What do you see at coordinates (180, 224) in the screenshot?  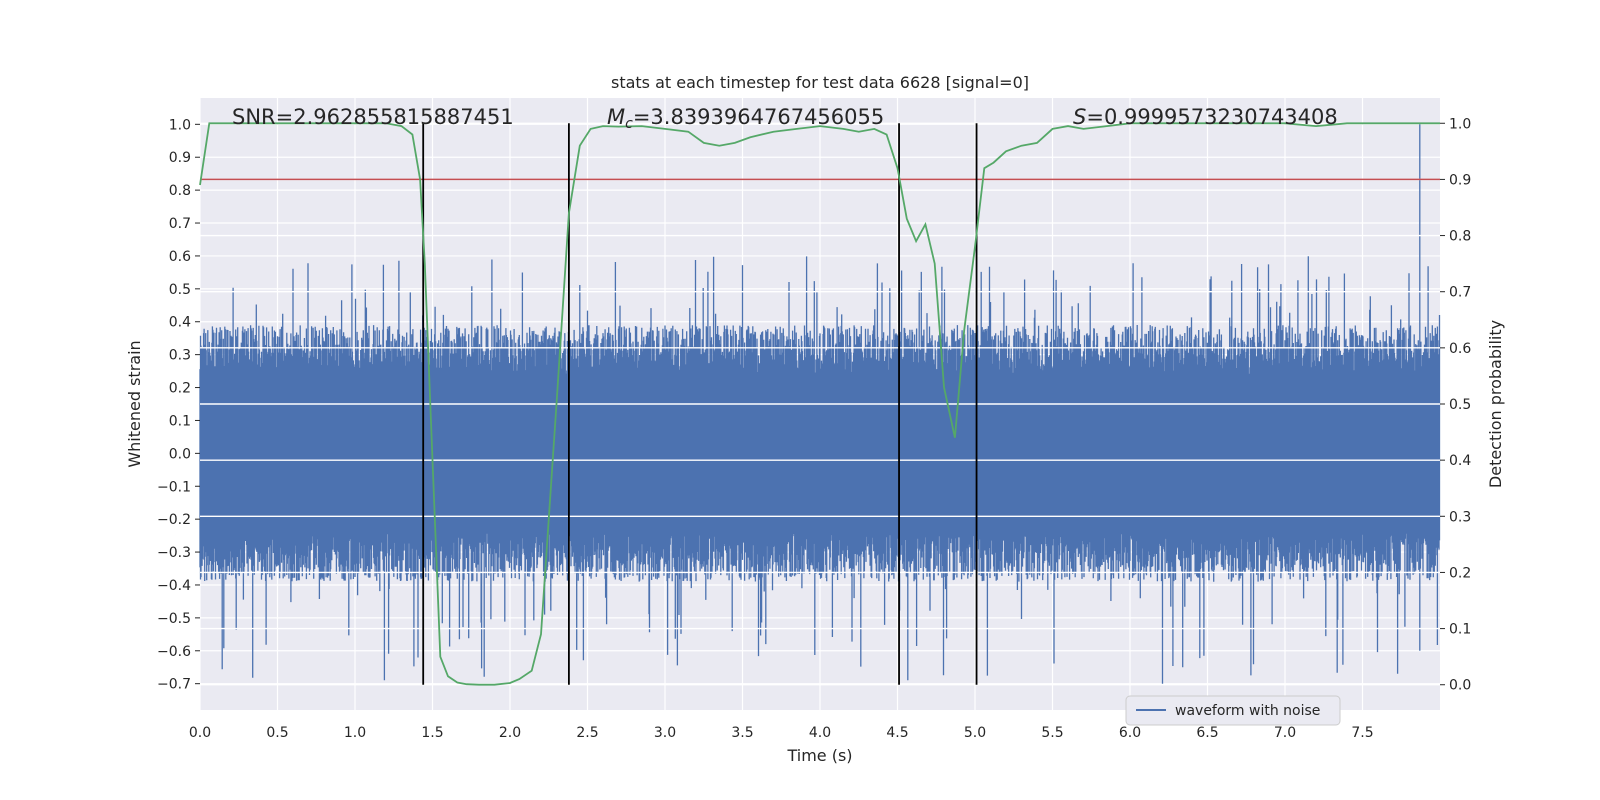 I see `y-left-tick-label: 0.7` at bounding box center [180, 224].